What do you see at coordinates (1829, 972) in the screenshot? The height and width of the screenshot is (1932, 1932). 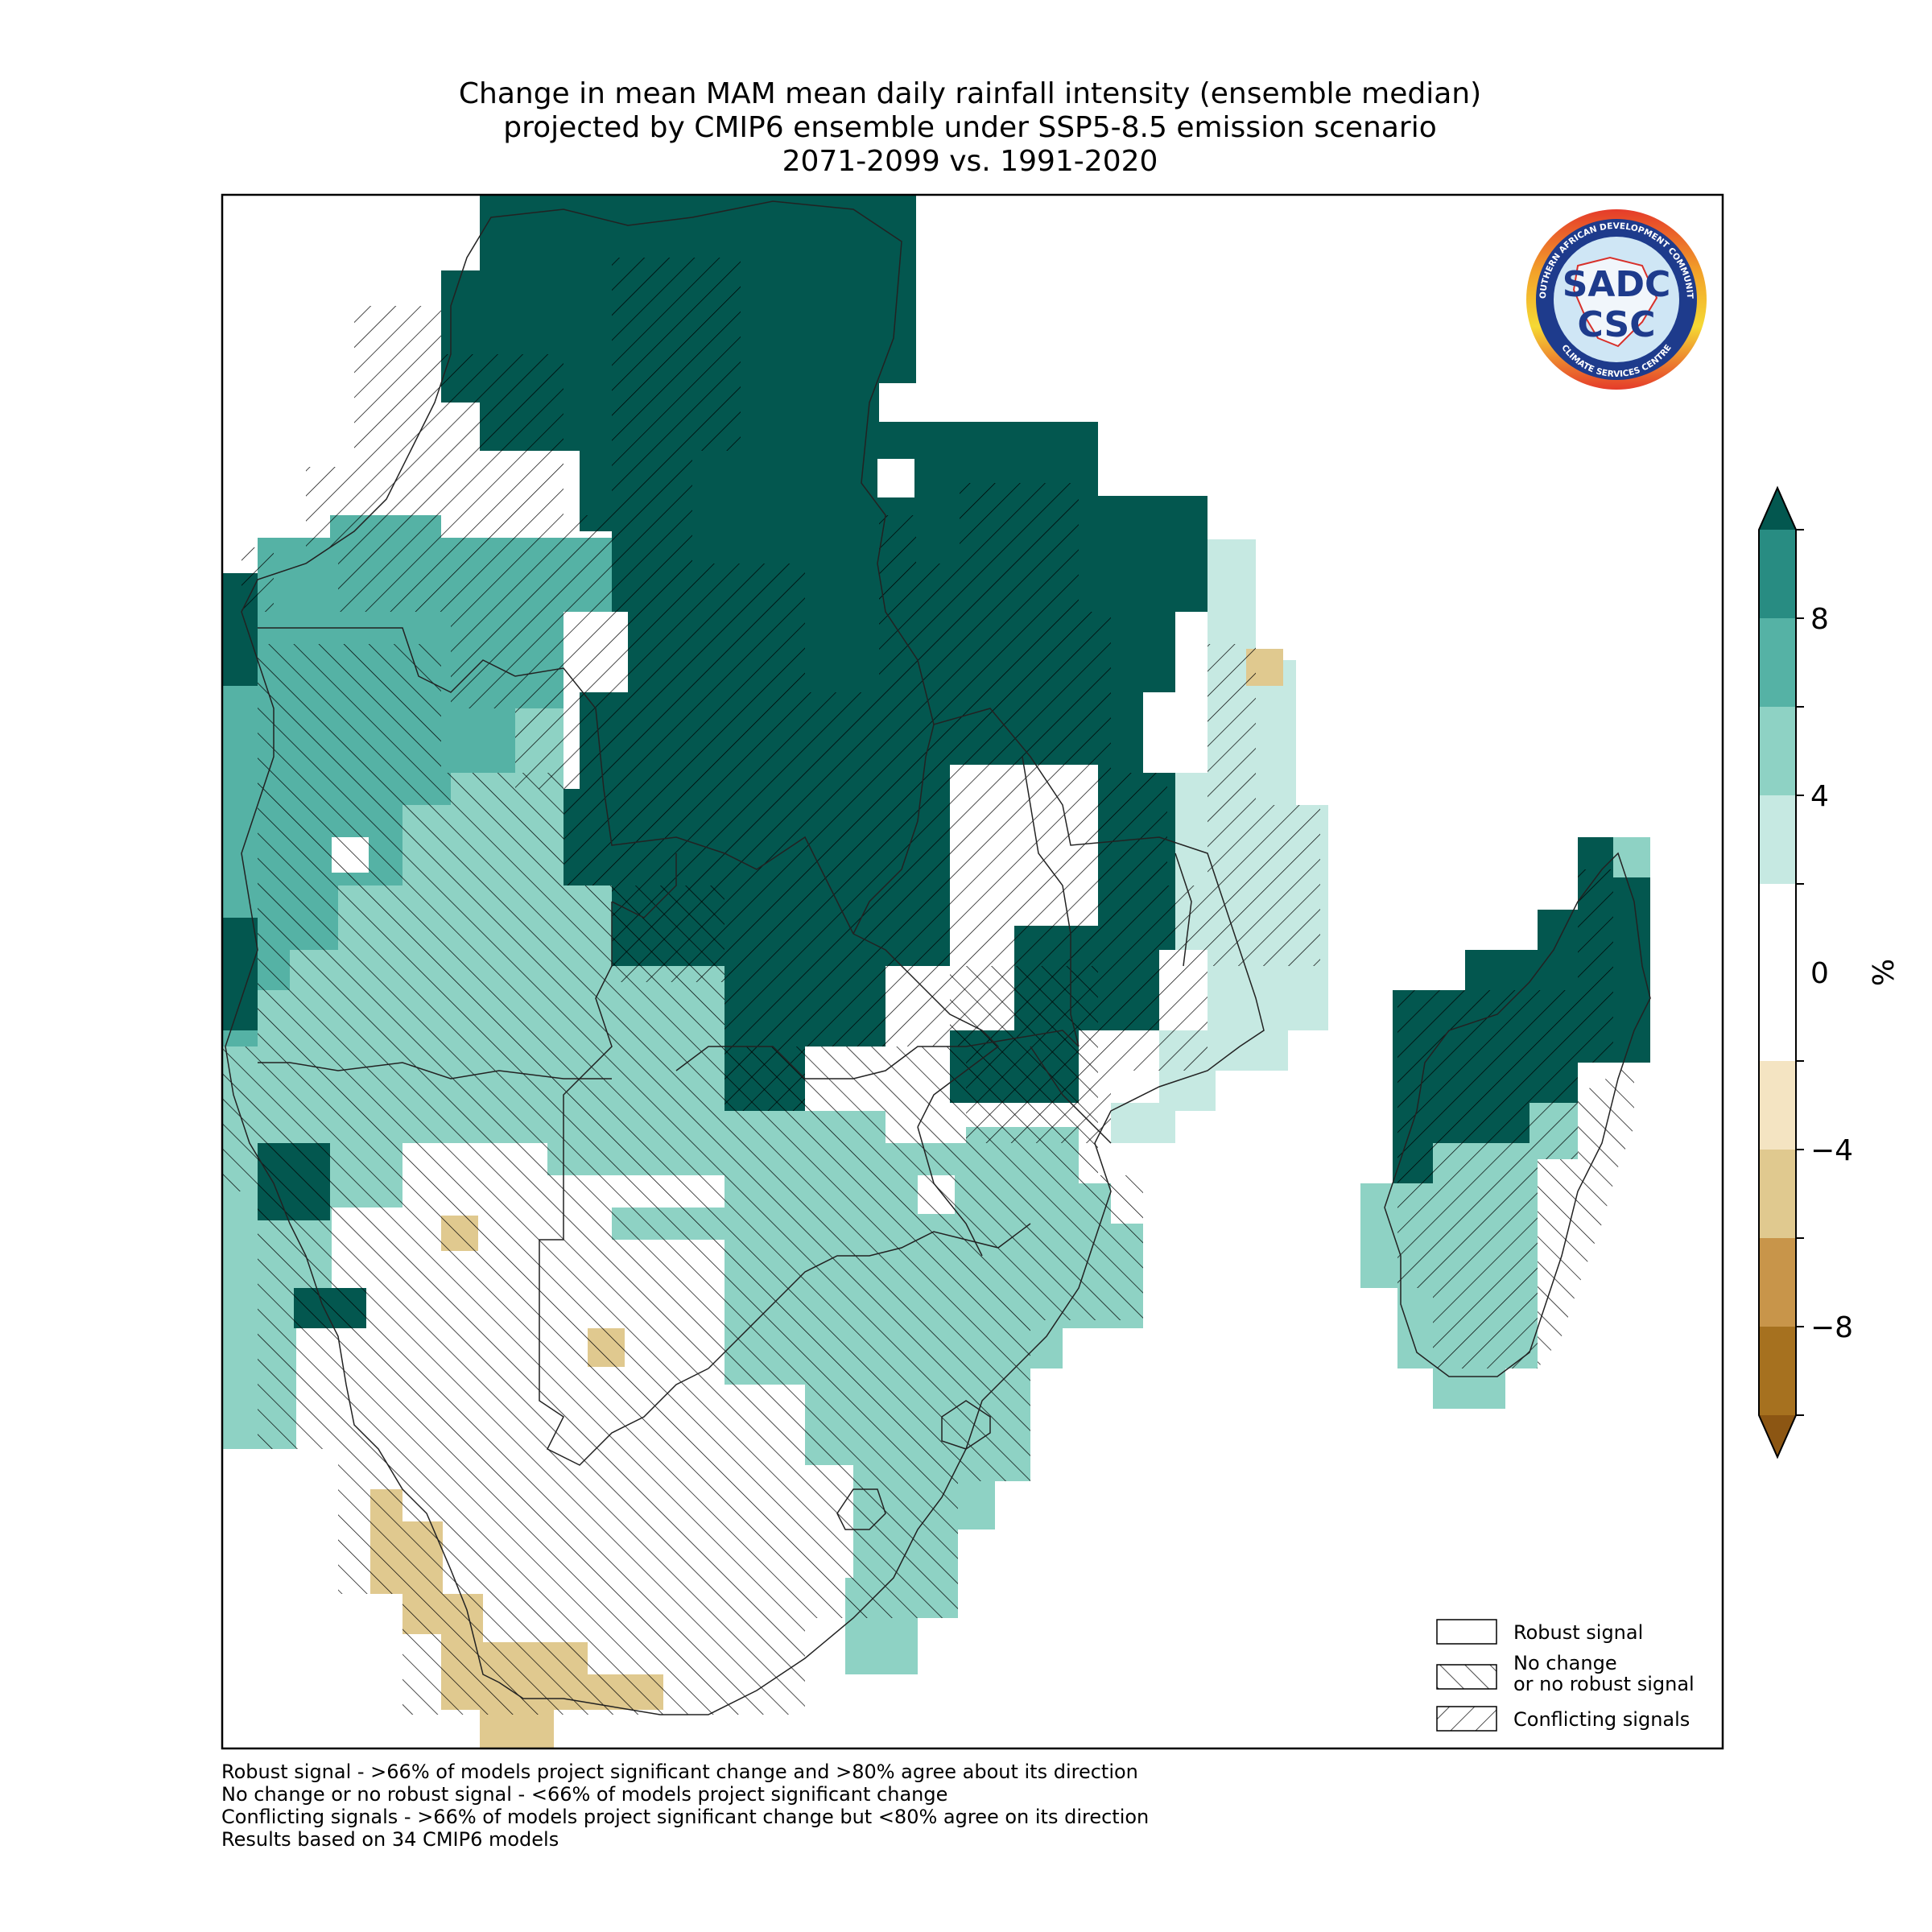 I see `colorbar: 8 4 0 −4 −8%` at bounding box center [1829, 972].